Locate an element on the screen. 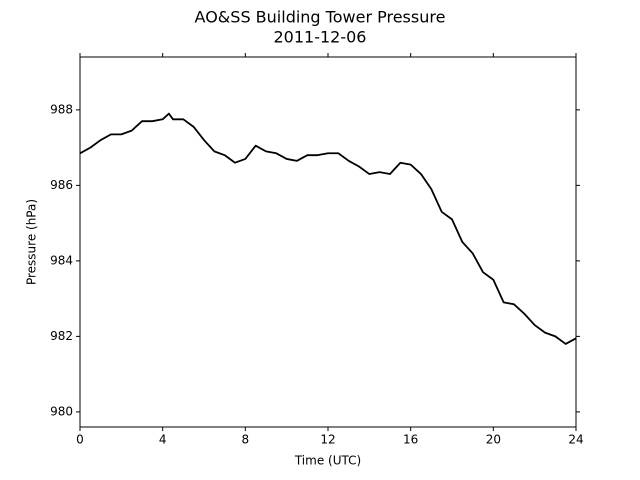  x-tick-label: 0 is located at coordinates (80, 440).